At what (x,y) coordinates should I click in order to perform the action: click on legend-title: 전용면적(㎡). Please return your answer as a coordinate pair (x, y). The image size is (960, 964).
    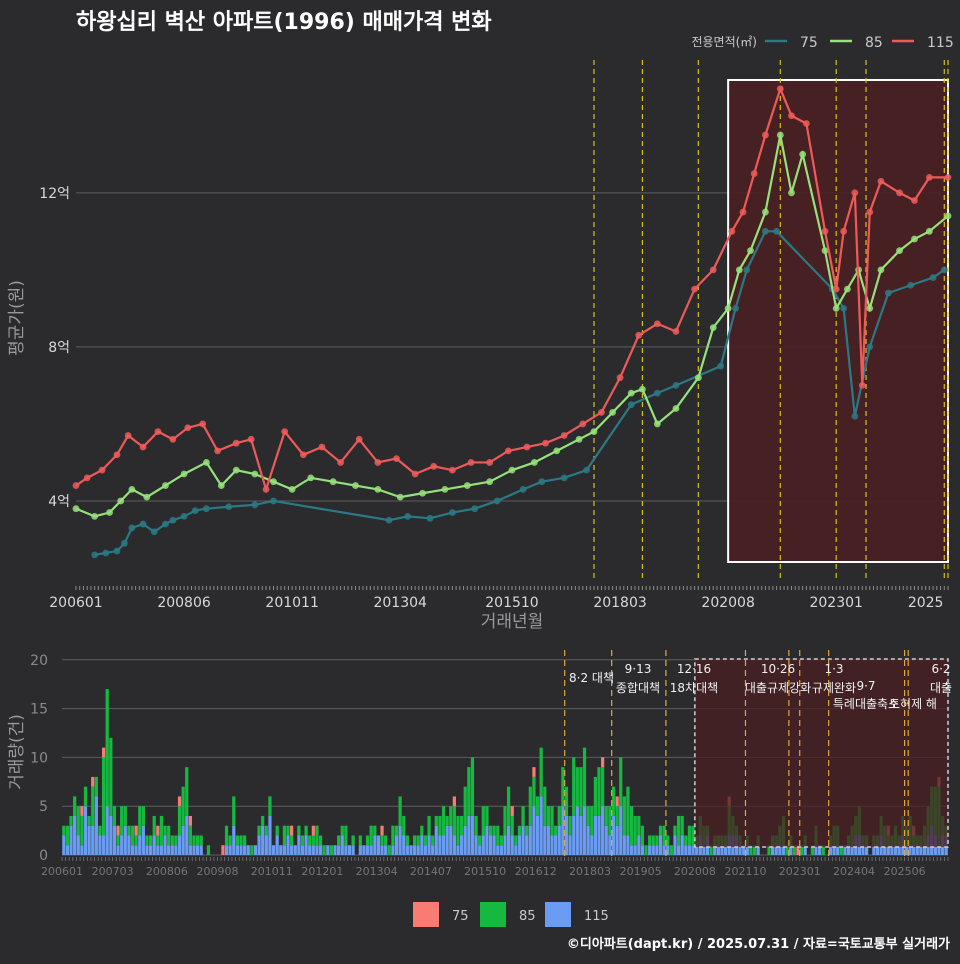
    Looking at the image, I should click on (724, 42).